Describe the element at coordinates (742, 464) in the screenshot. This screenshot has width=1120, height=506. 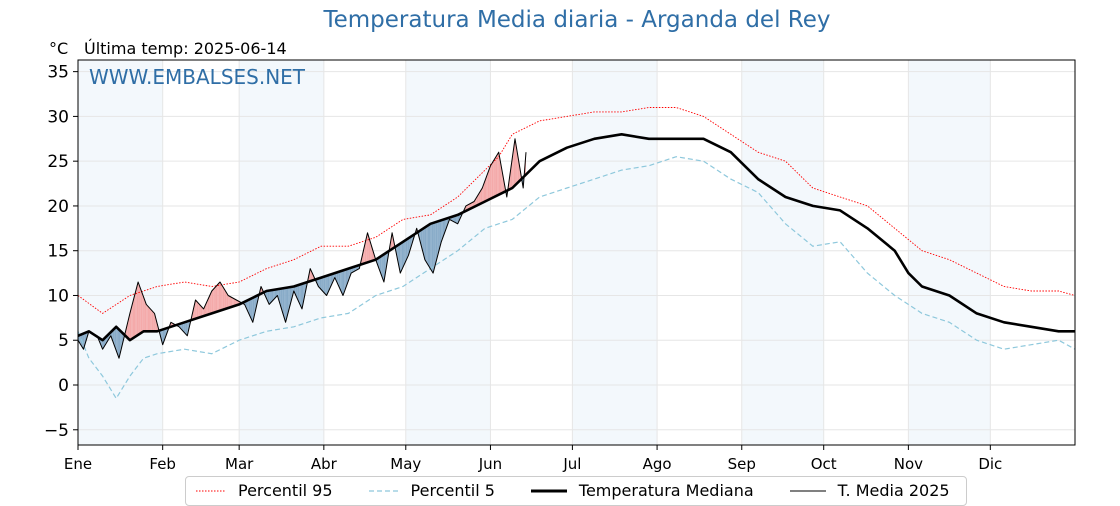
I see `x-tick-label: Sep` at that location.